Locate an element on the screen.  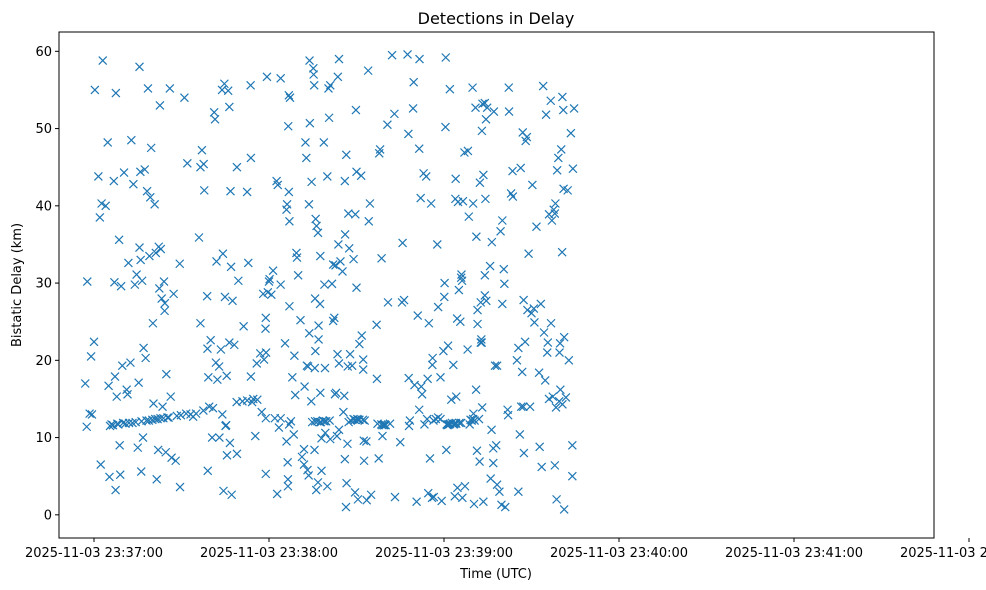
x-tick-label: 2025-11-03 23:41:00 is located at coordinates (794, 553).